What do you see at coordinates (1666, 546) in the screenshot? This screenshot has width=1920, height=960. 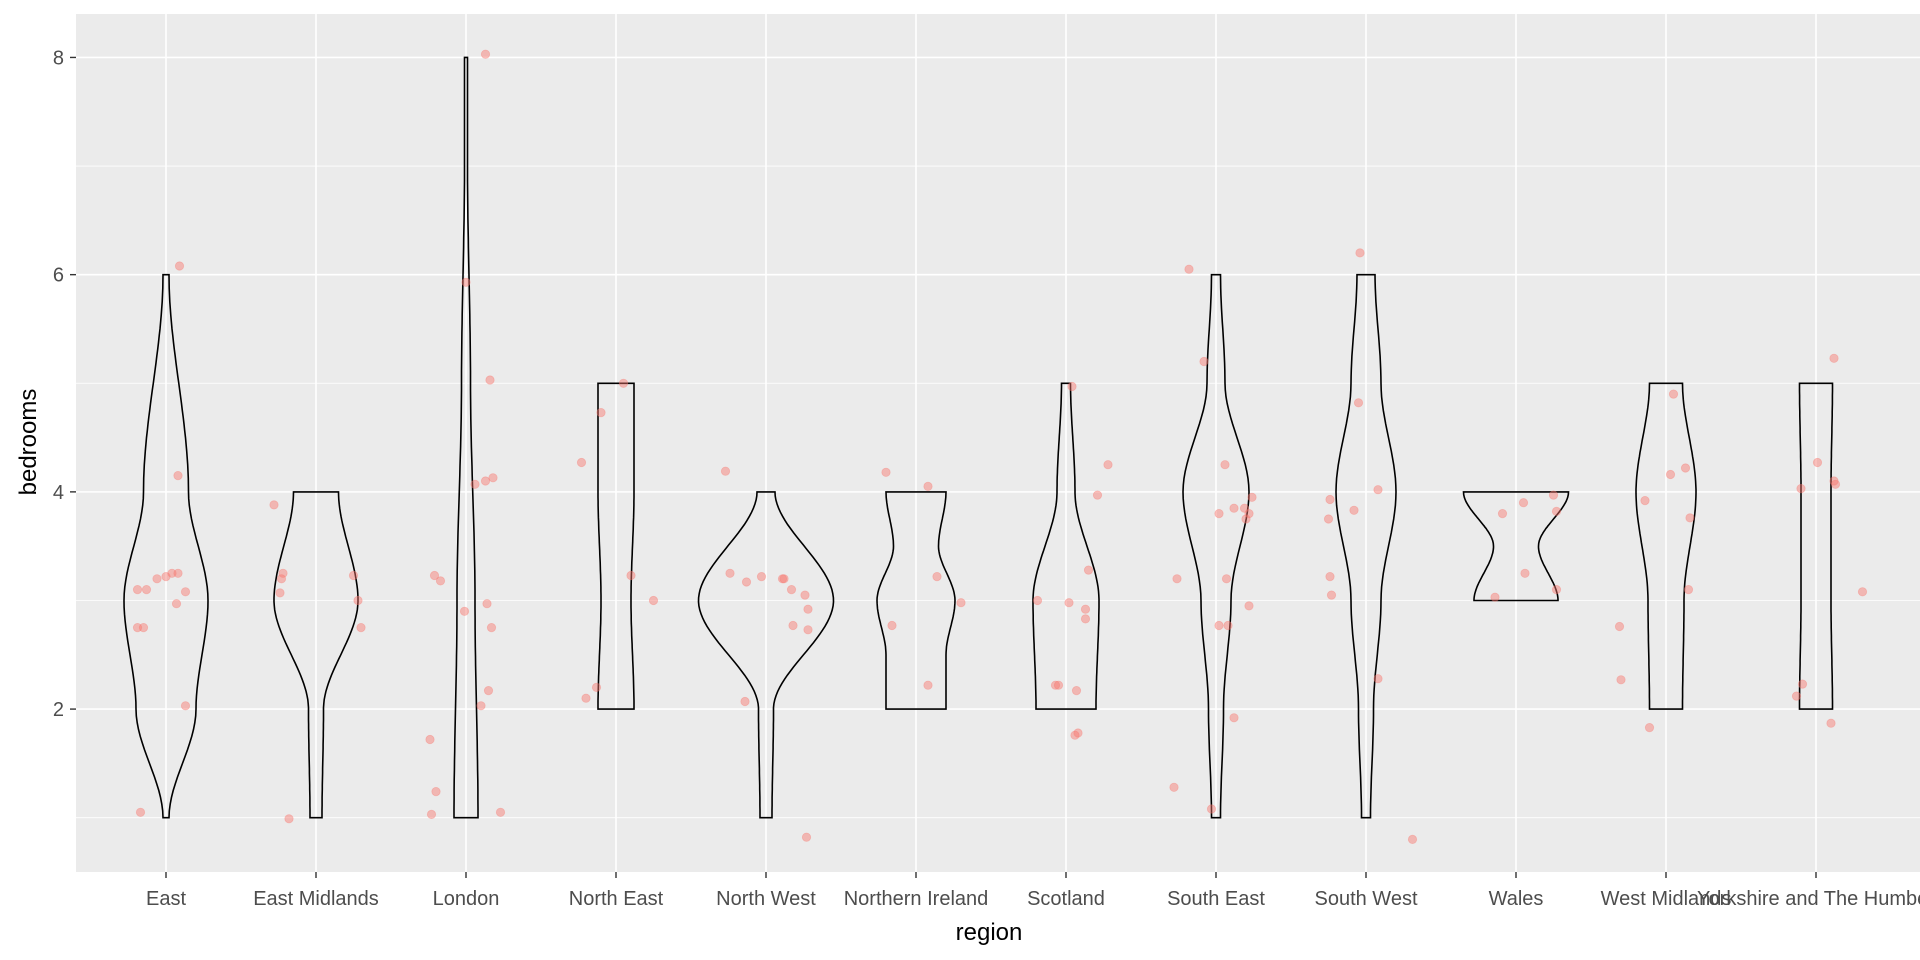 I see `violin-west-midlands` at bounding box center [1666, 546].